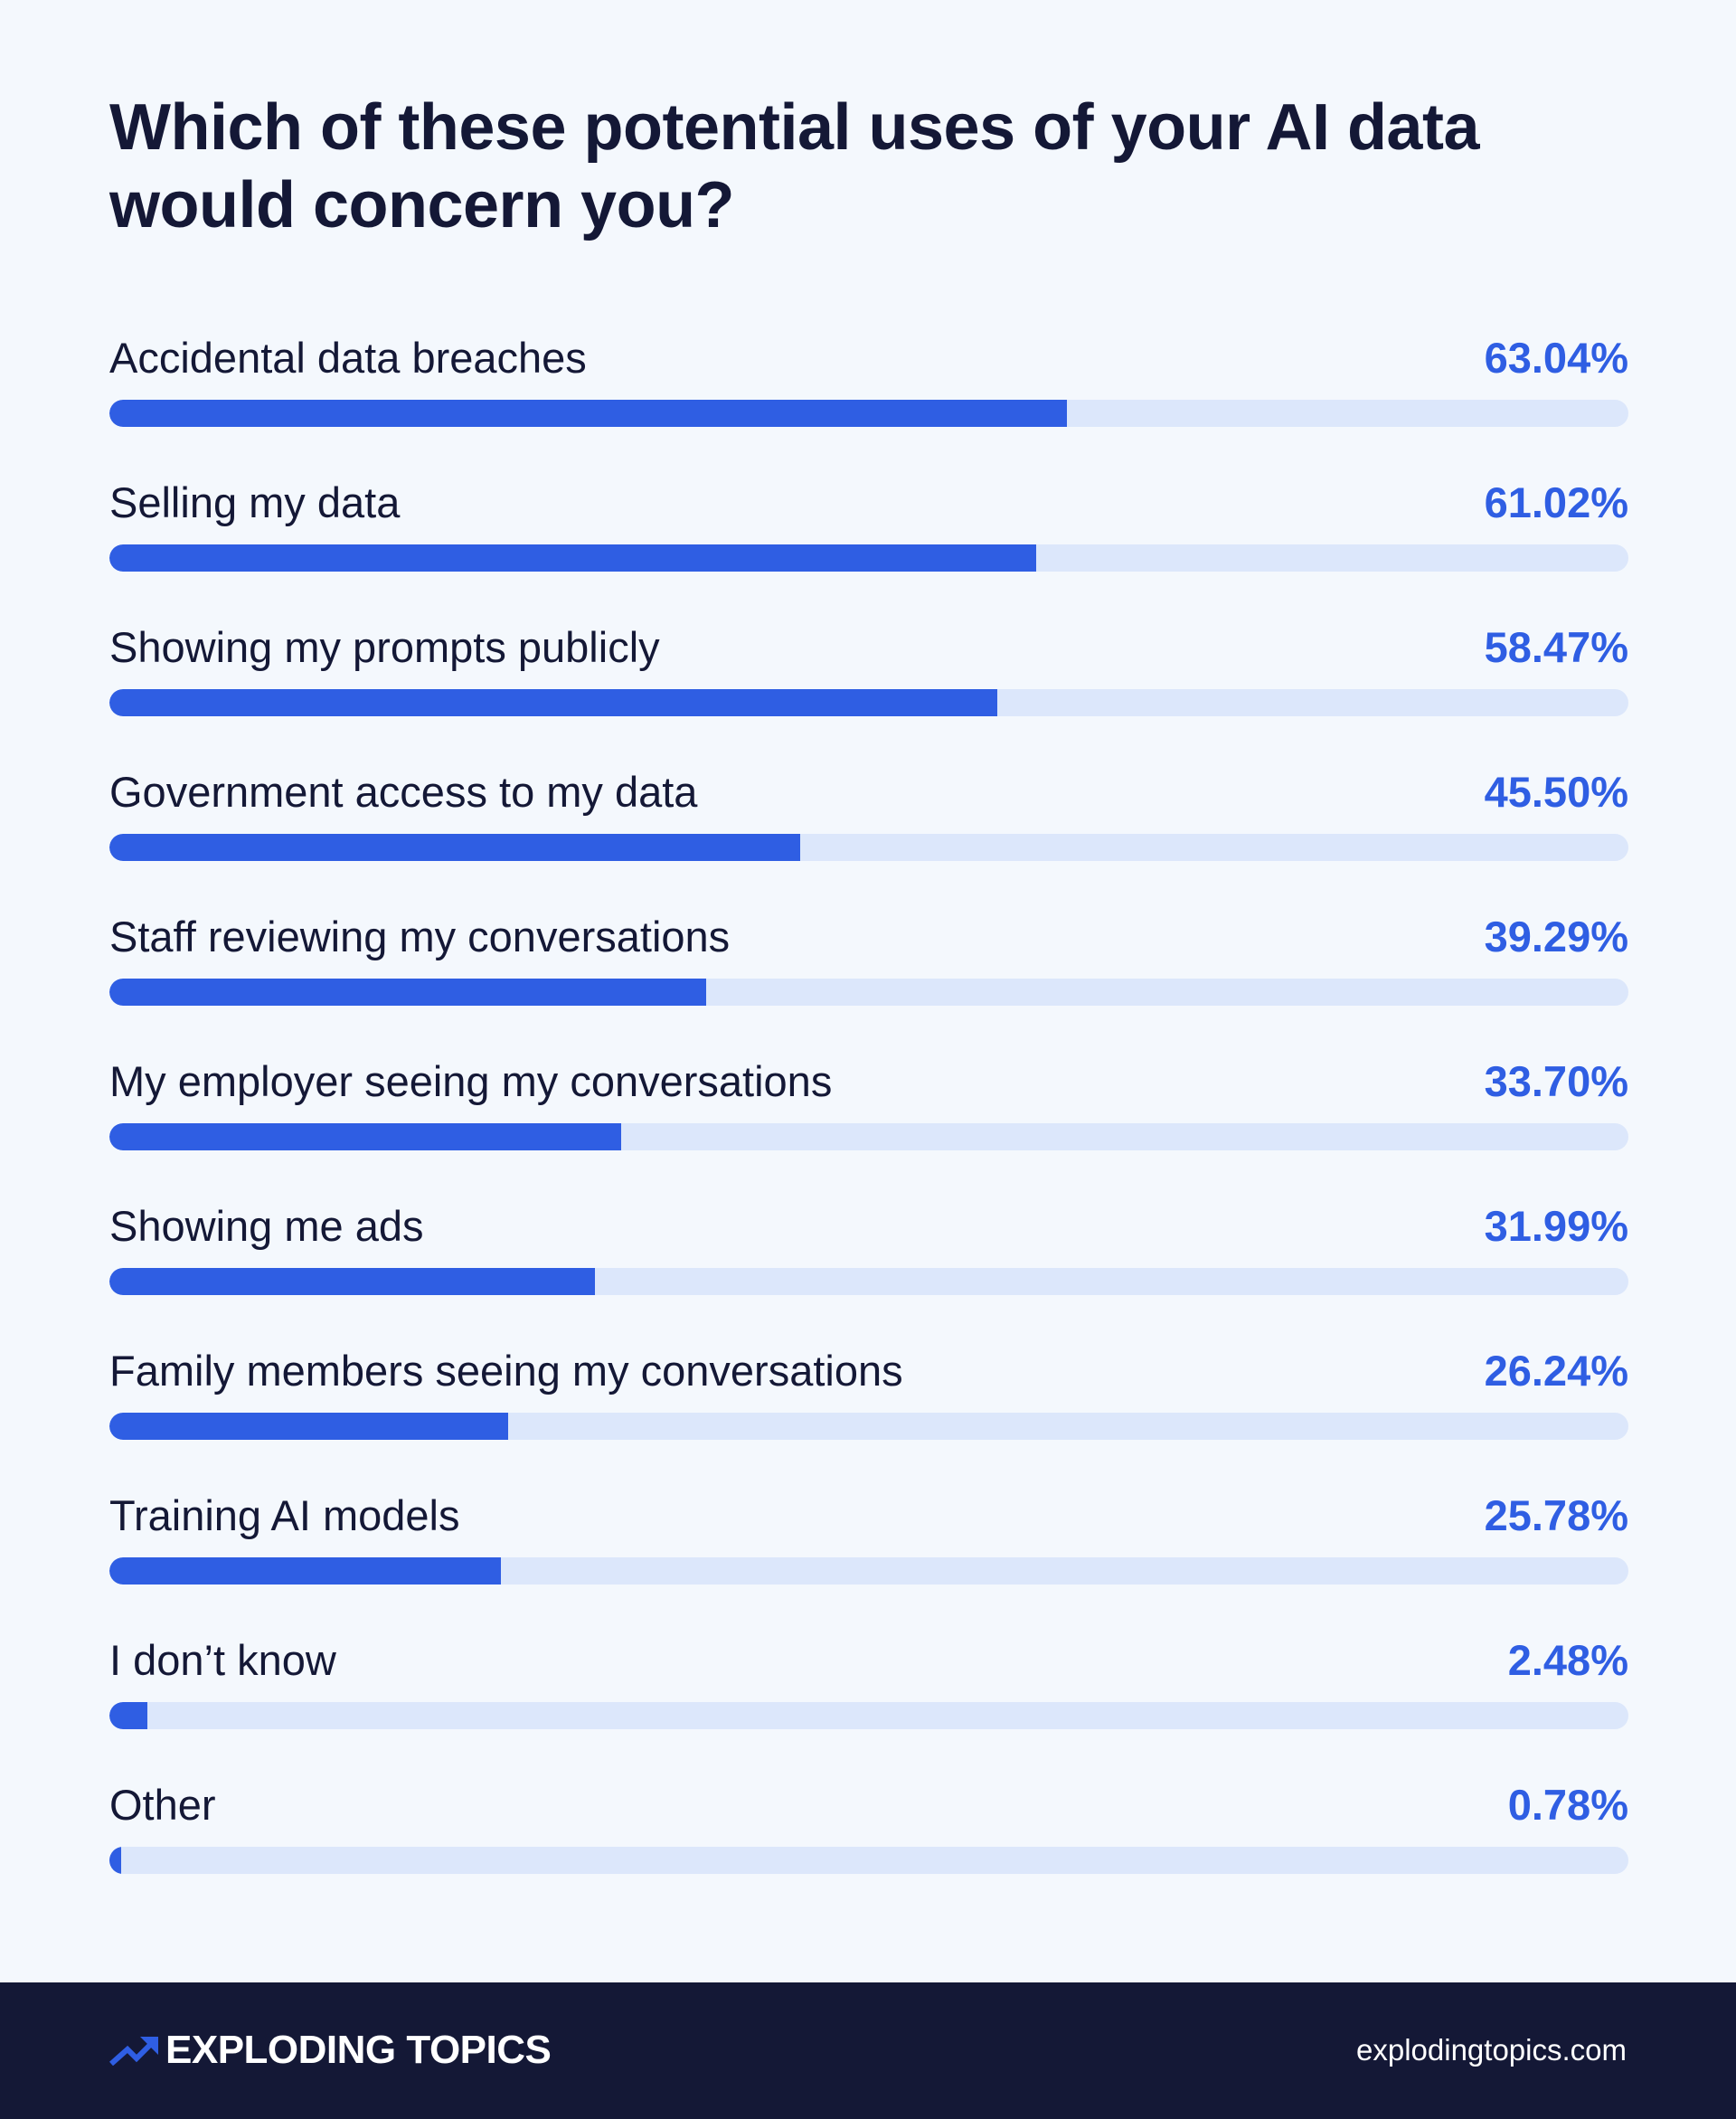 This screenshot has width=1736, height=2119. I want to click on bar-row: Other 0.78%, so click(869, 1845).